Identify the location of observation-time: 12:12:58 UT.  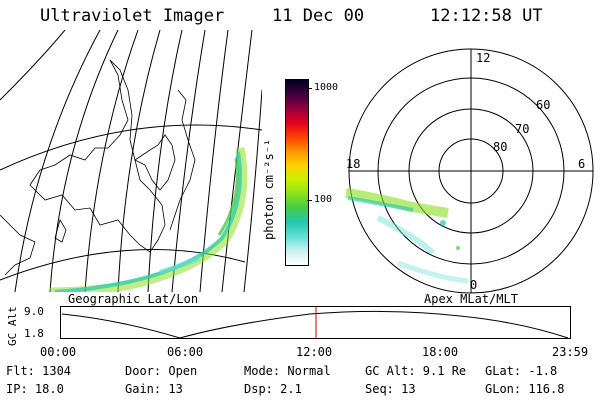
(486, 16).